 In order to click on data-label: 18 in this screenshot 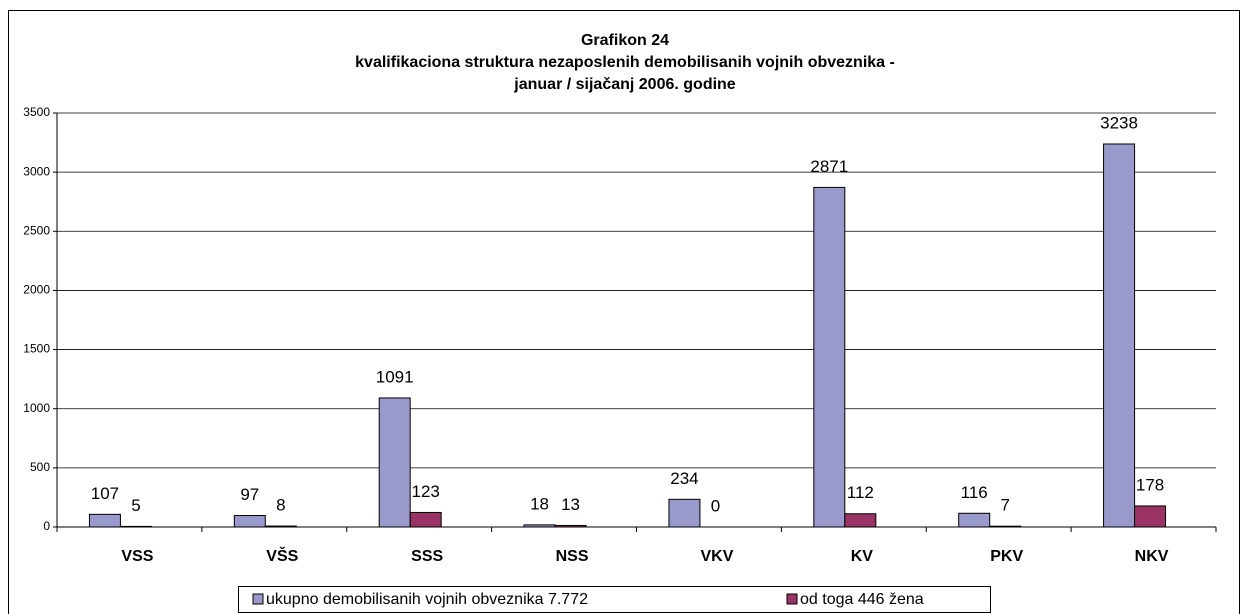, I will do `click(539, 503)`.